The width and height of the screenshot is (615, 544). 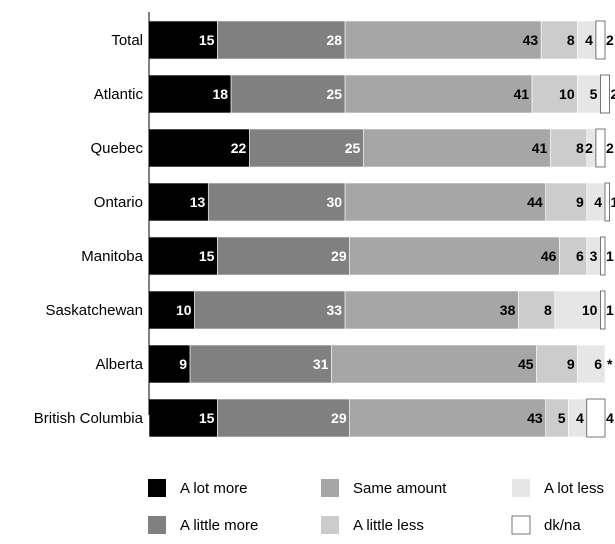 What do you see at coordinates (118, 202) in the screenshot?
I see `category-label-ontario: Ontario` at bounding box center [118, 202].